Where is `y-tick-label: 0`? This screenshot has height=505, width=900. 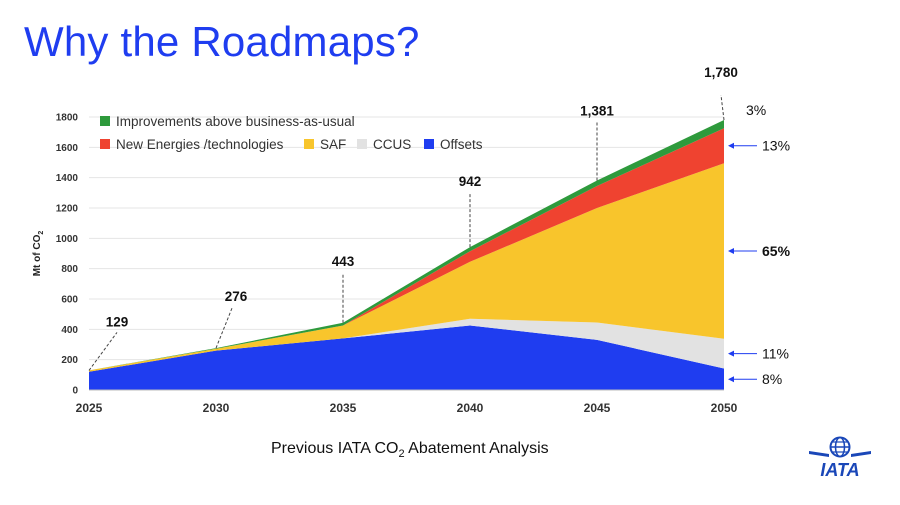 y-tick-label: 0 is located at coordinates (75, 391).